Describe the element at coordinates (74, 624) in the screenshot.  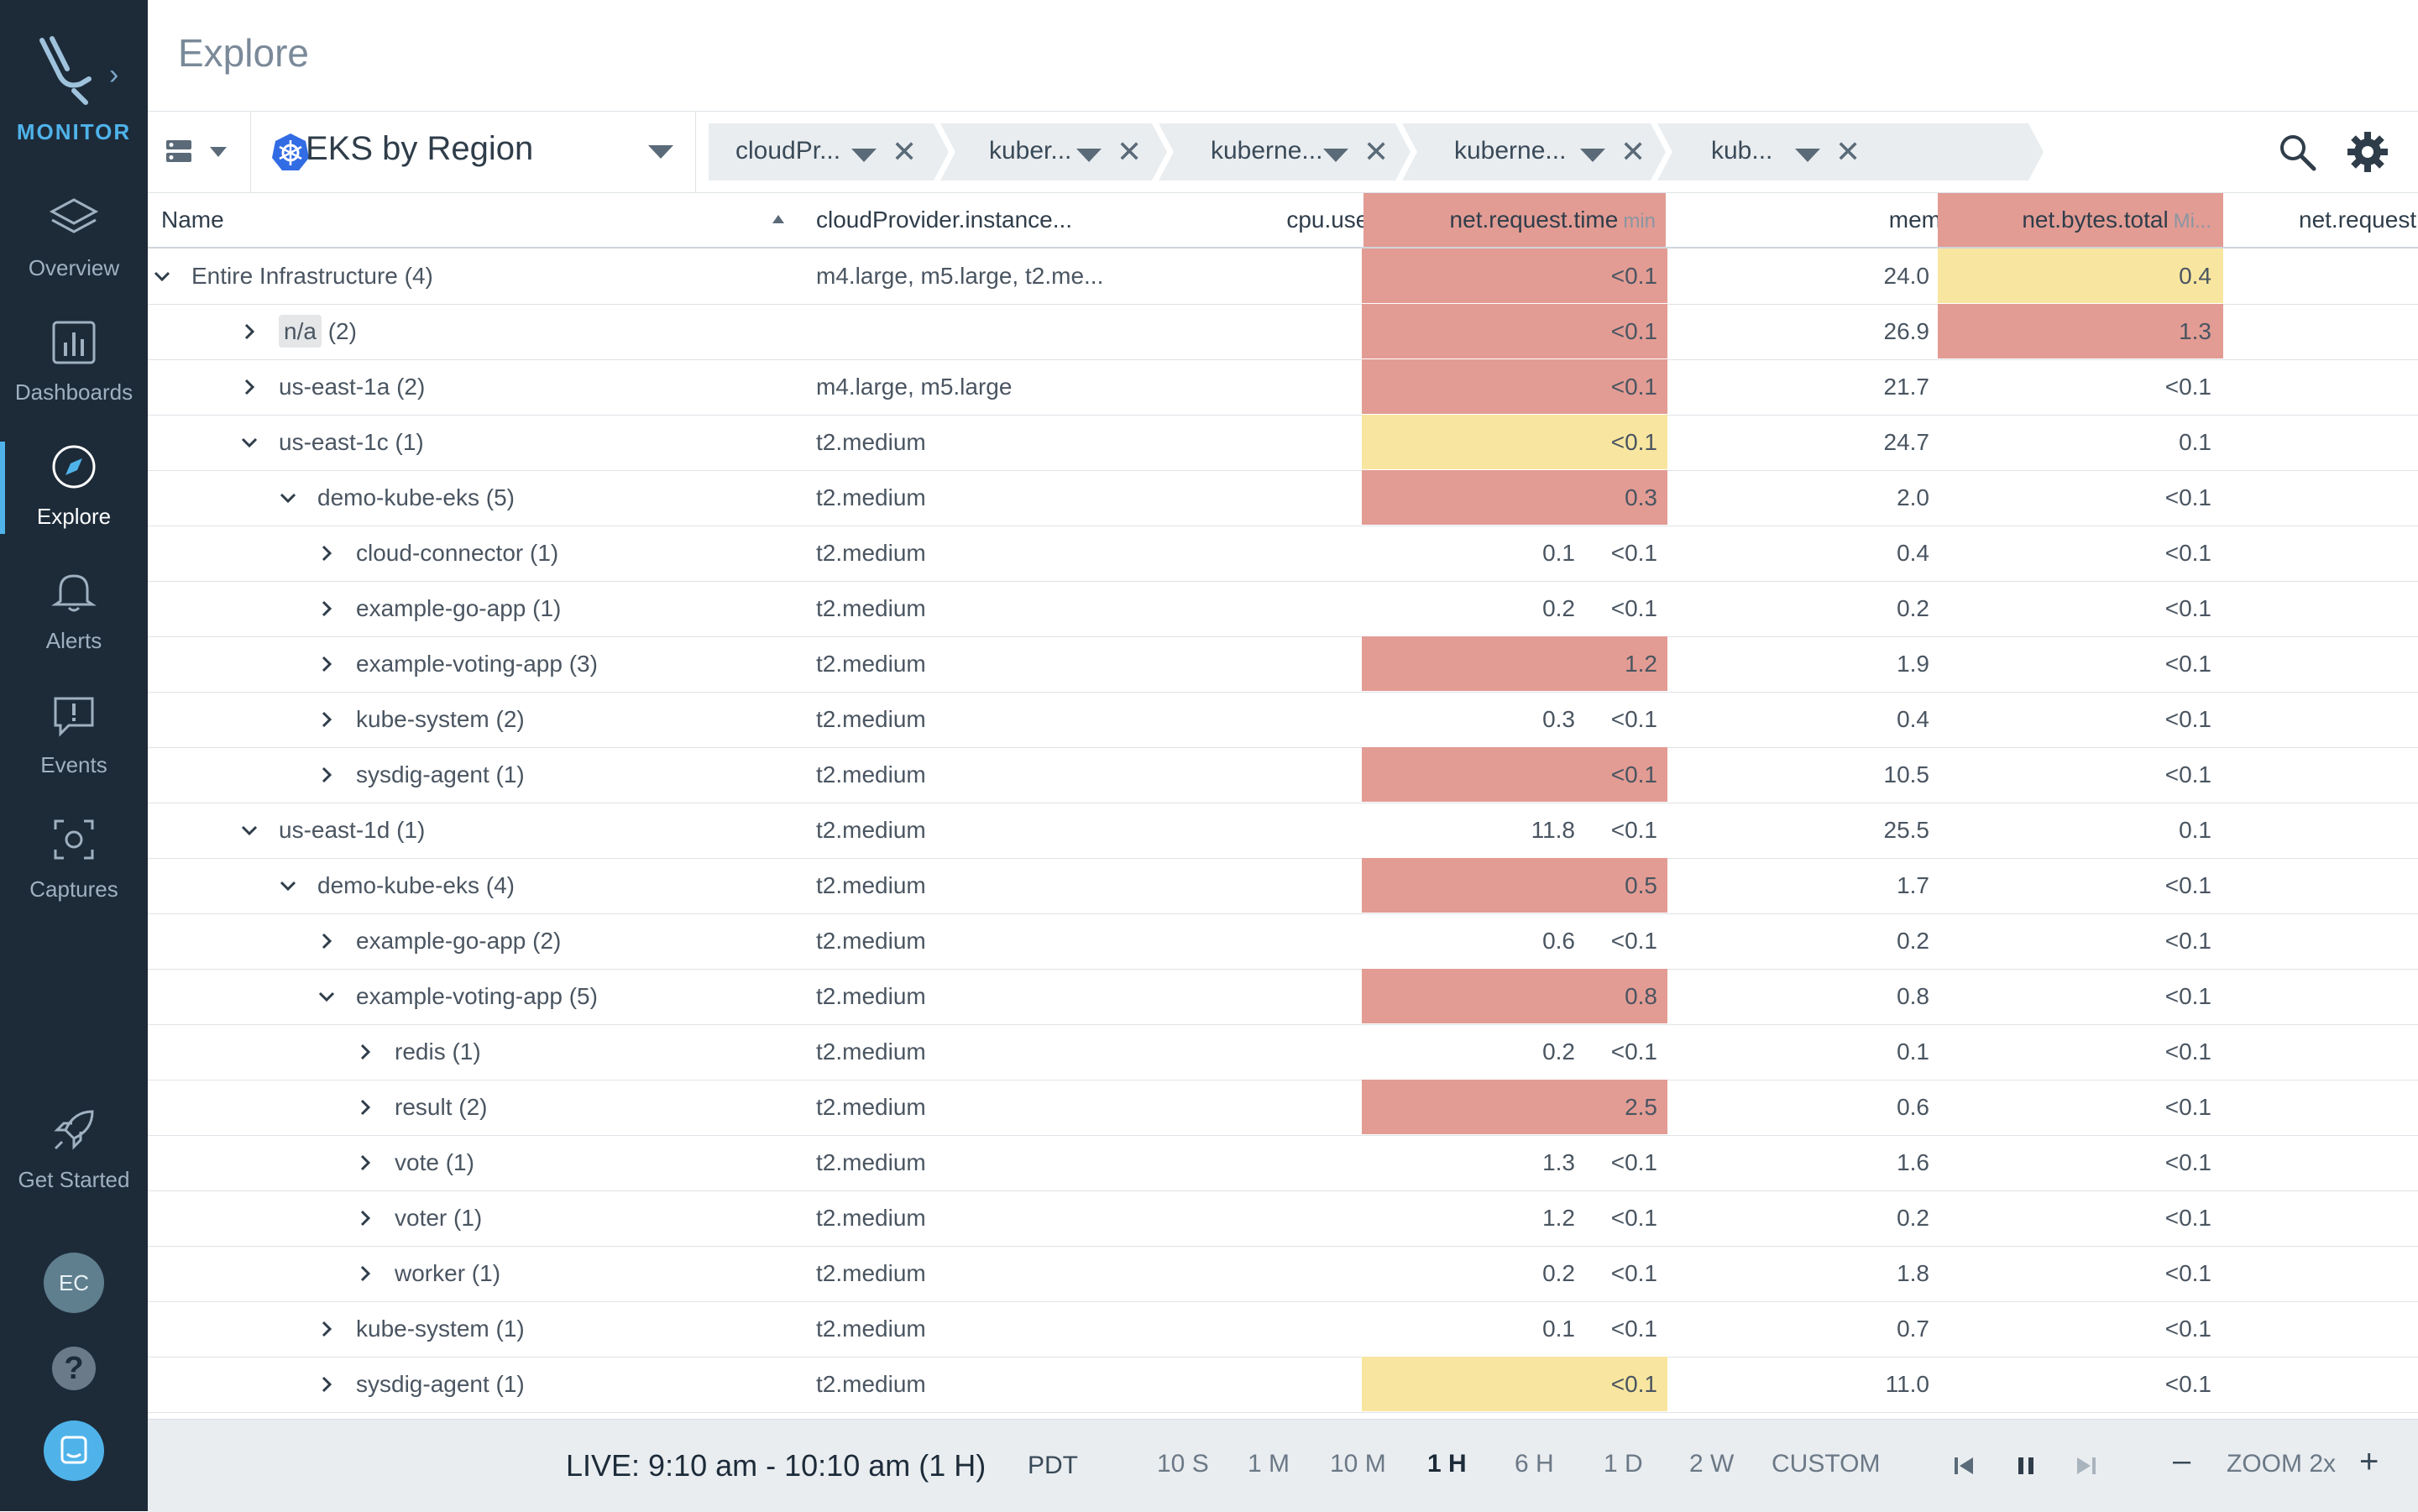
I see `nav-alerts: Alerts` at that location.